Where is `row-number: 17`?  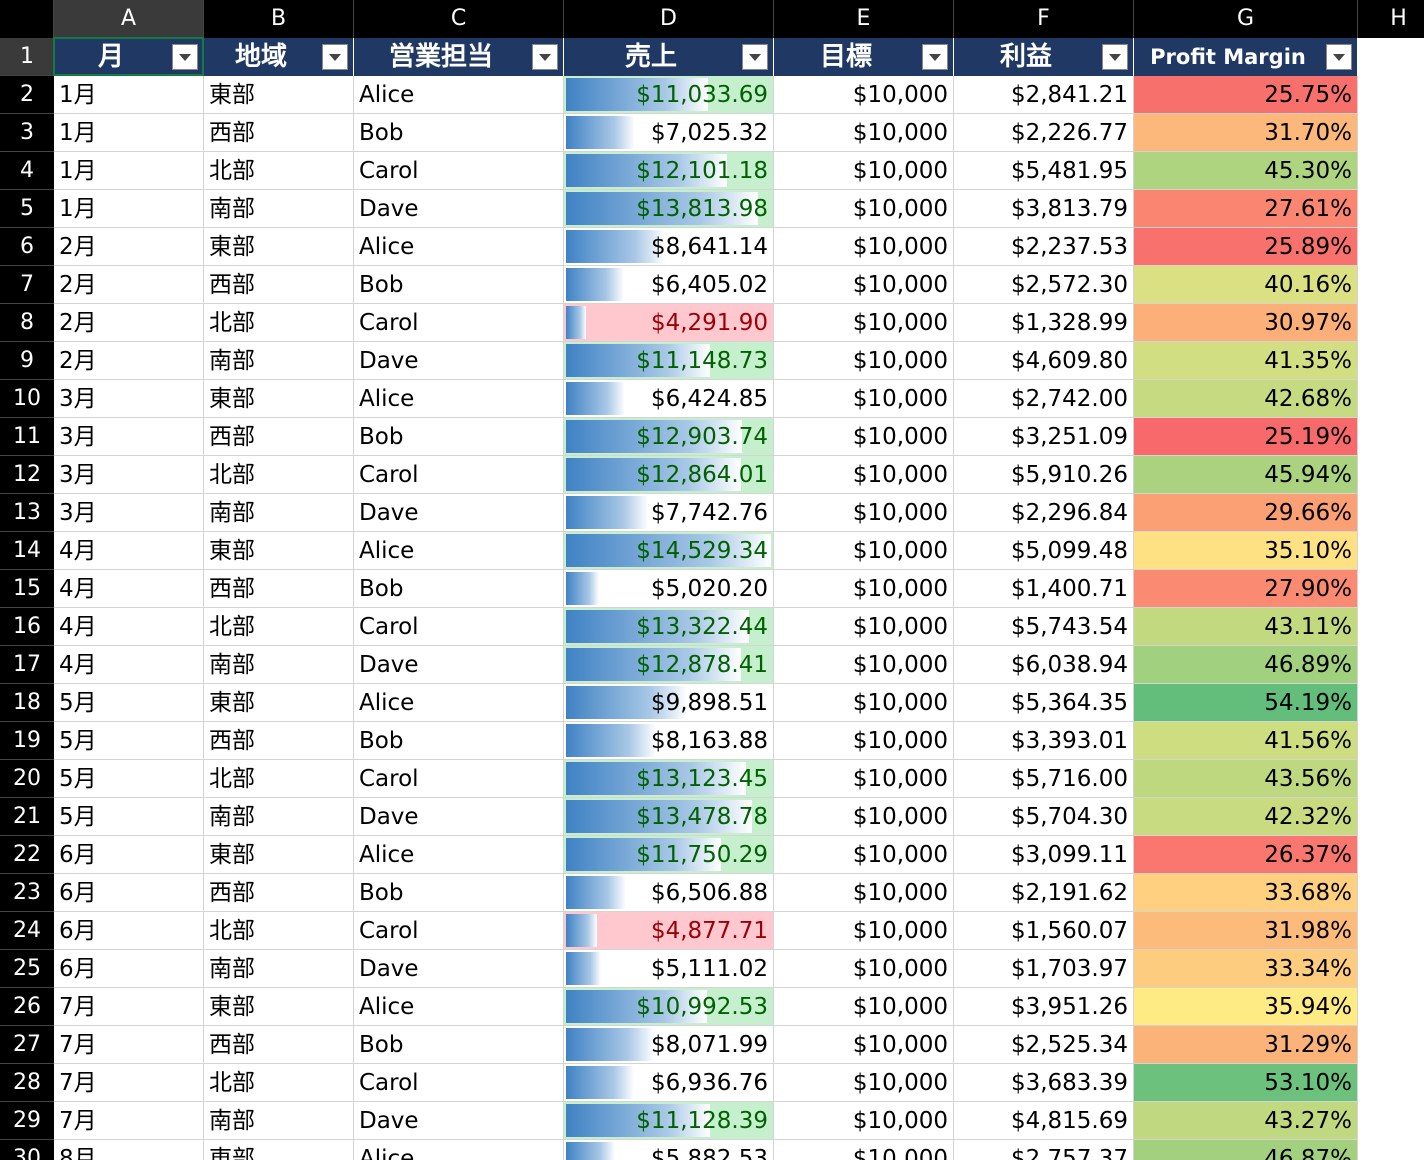
row-number: 17 is located at coordinates (27, 665).